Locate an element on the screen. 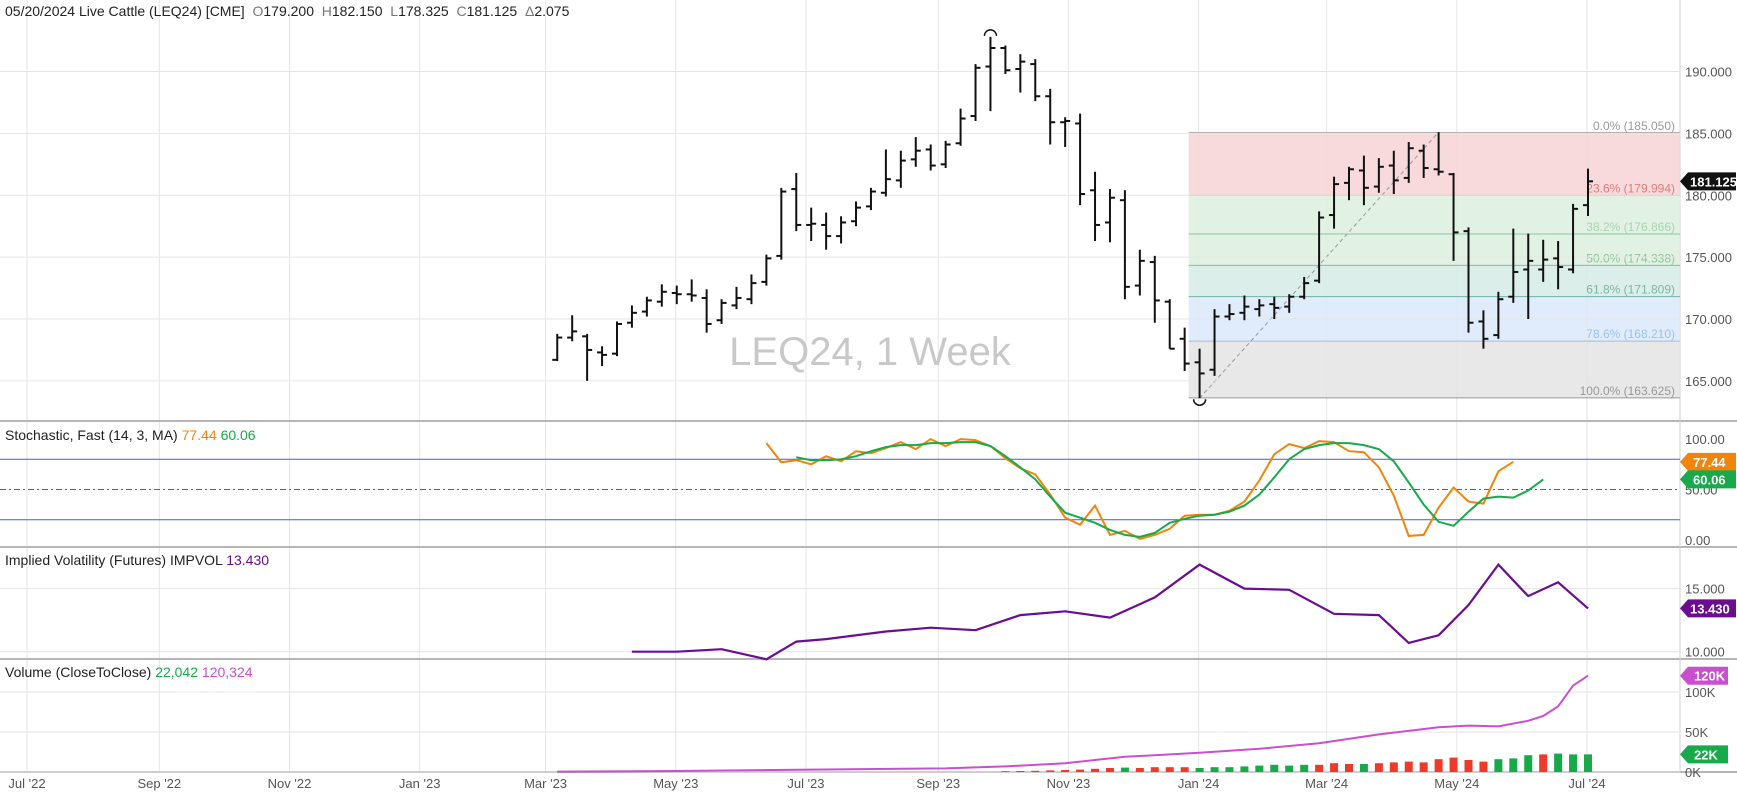 The width and height of the screenshot is (1737, 795). volume-axis-label: 0K is located at coordinates (1693, 772).